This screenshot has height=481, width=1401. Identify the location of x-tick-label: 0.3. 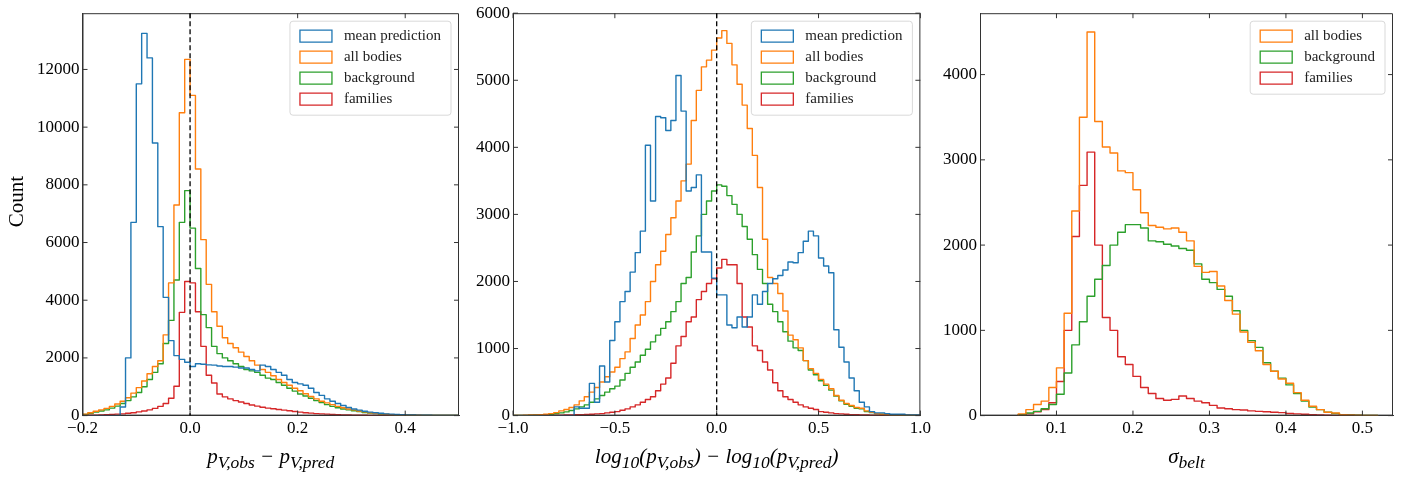
(1209, 428).